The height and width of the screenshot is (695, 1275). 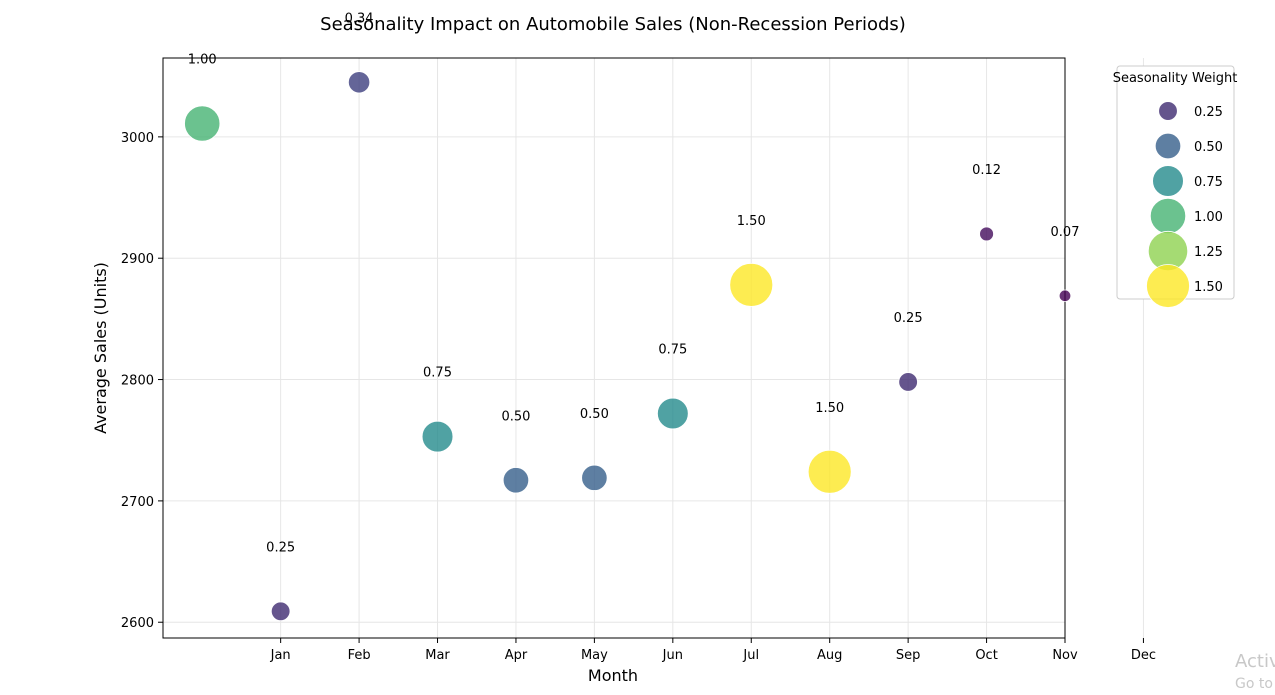 What do you see at coordinates (829, 655) in the screenshot?
I see `x-tick-label: Aug` at bounding box center [829, 655].